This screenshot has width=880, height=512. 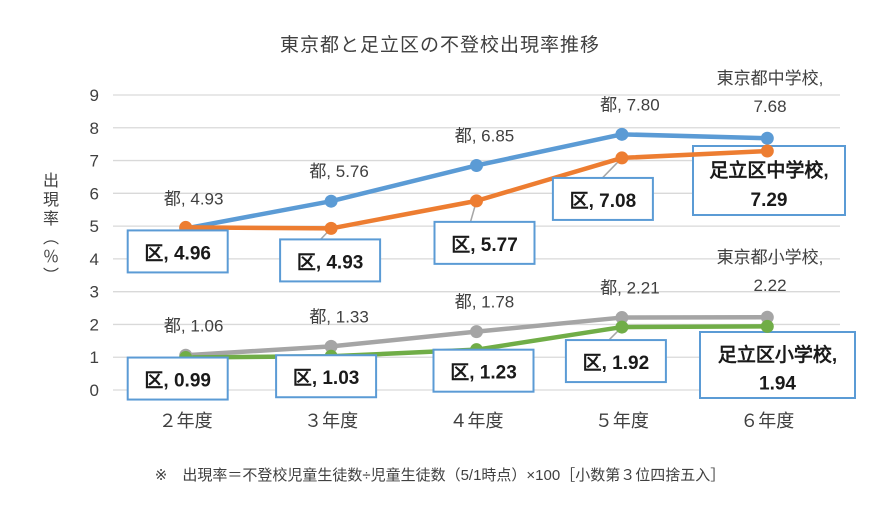 I want to click on end-label: 足立区小学校,, so click(x=777, y=354).